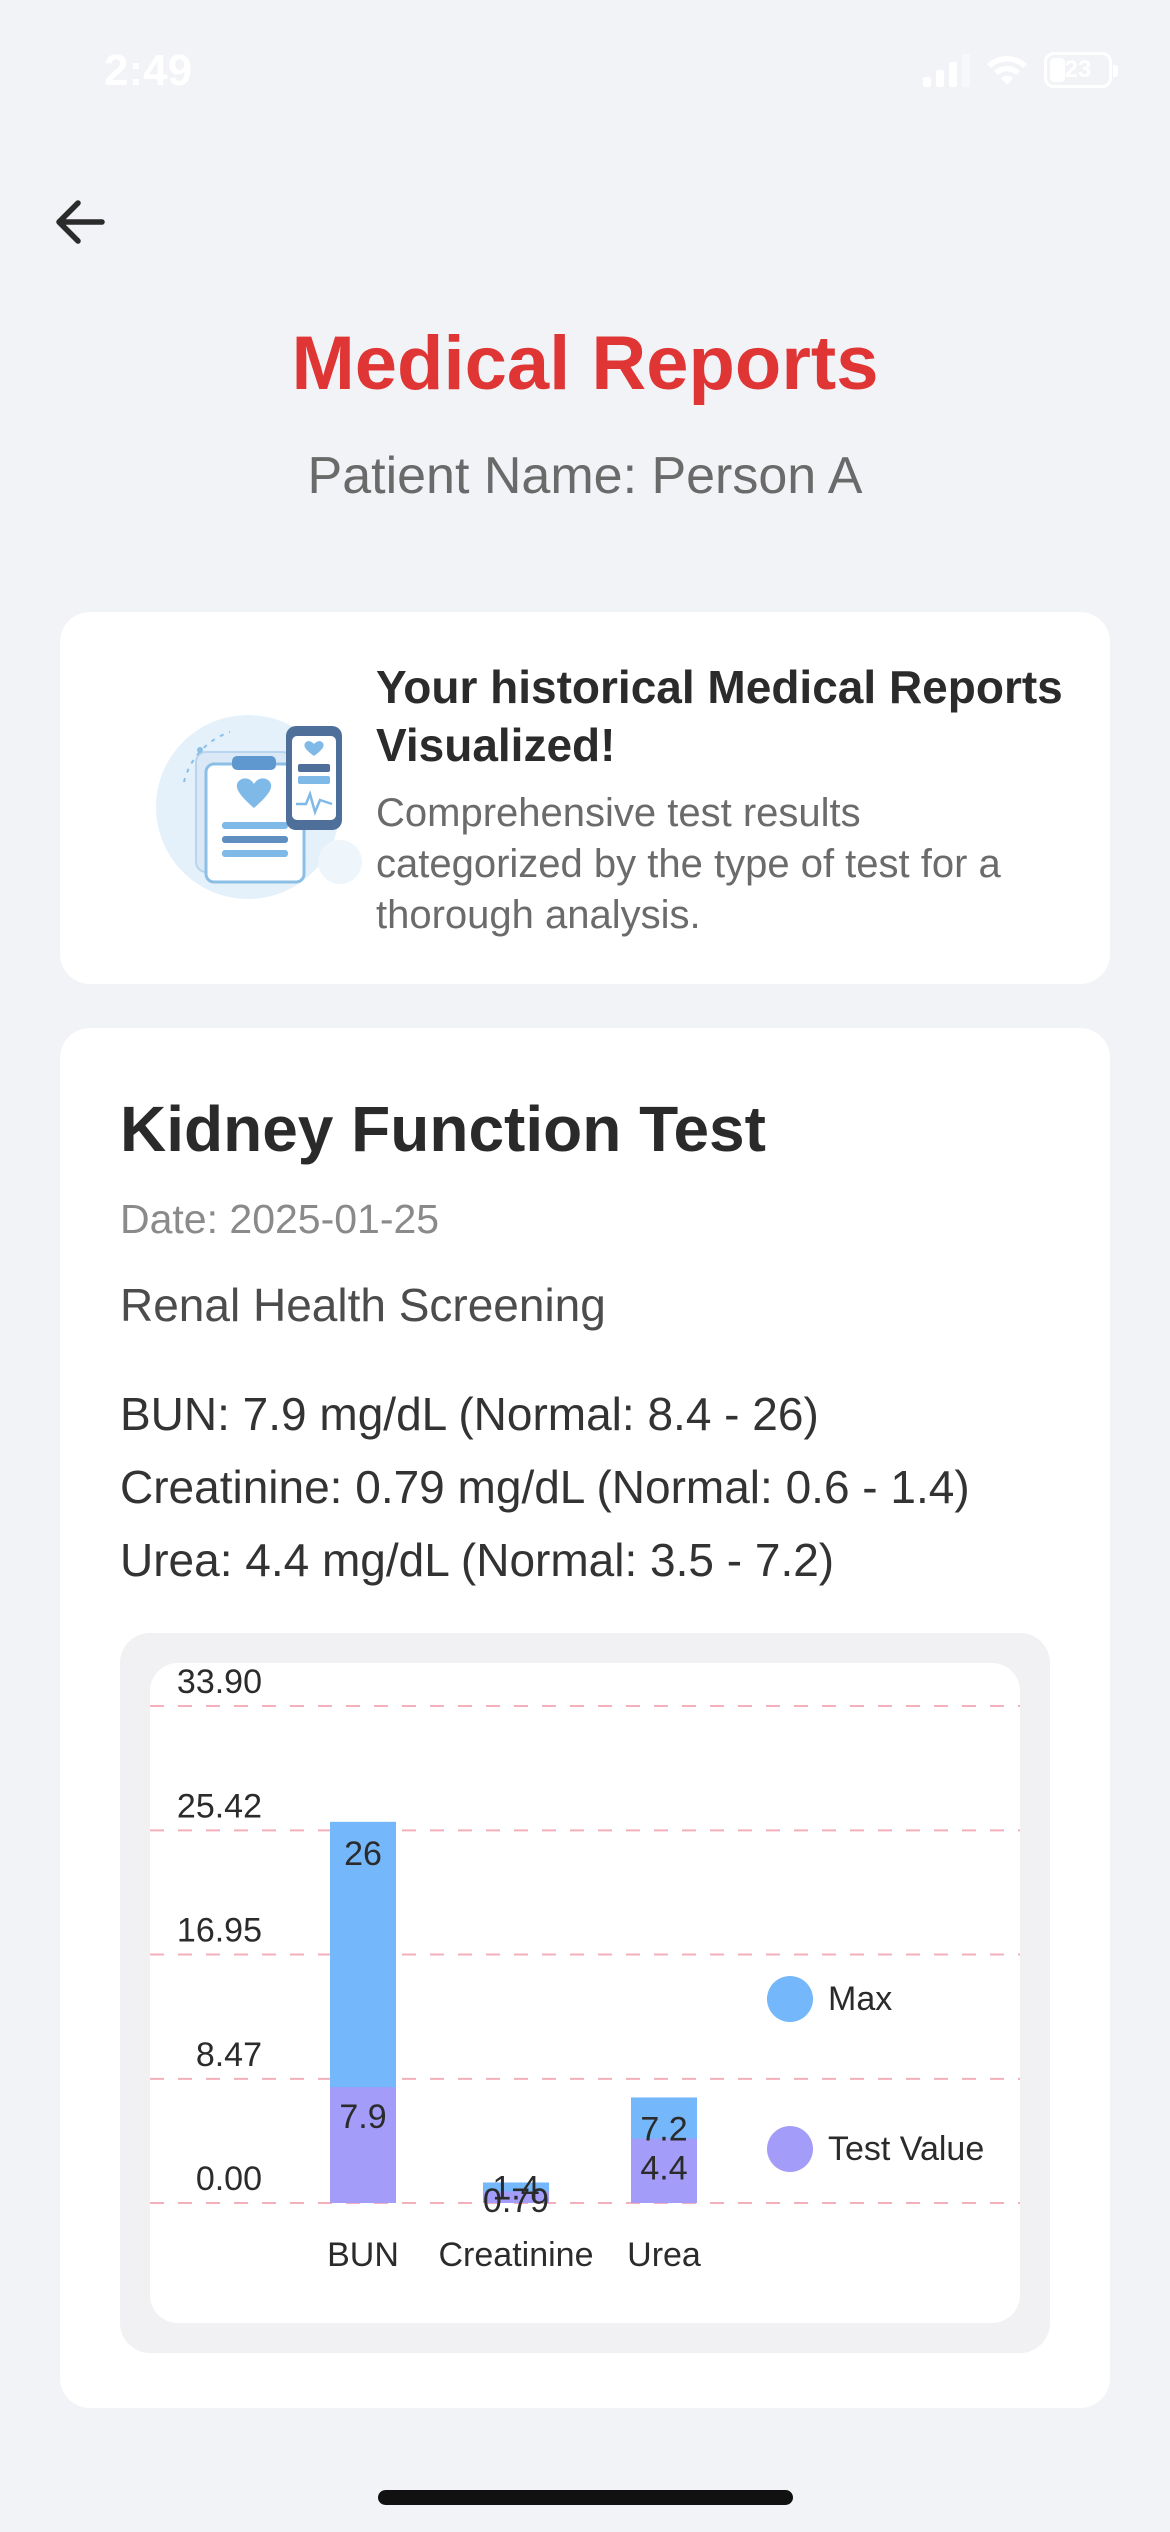 This screenshot has width=1170, height=2532. Describe the element at coordinates (219, 1682) in the screenshot. I see `y-tick-label: 33.90` at that location.